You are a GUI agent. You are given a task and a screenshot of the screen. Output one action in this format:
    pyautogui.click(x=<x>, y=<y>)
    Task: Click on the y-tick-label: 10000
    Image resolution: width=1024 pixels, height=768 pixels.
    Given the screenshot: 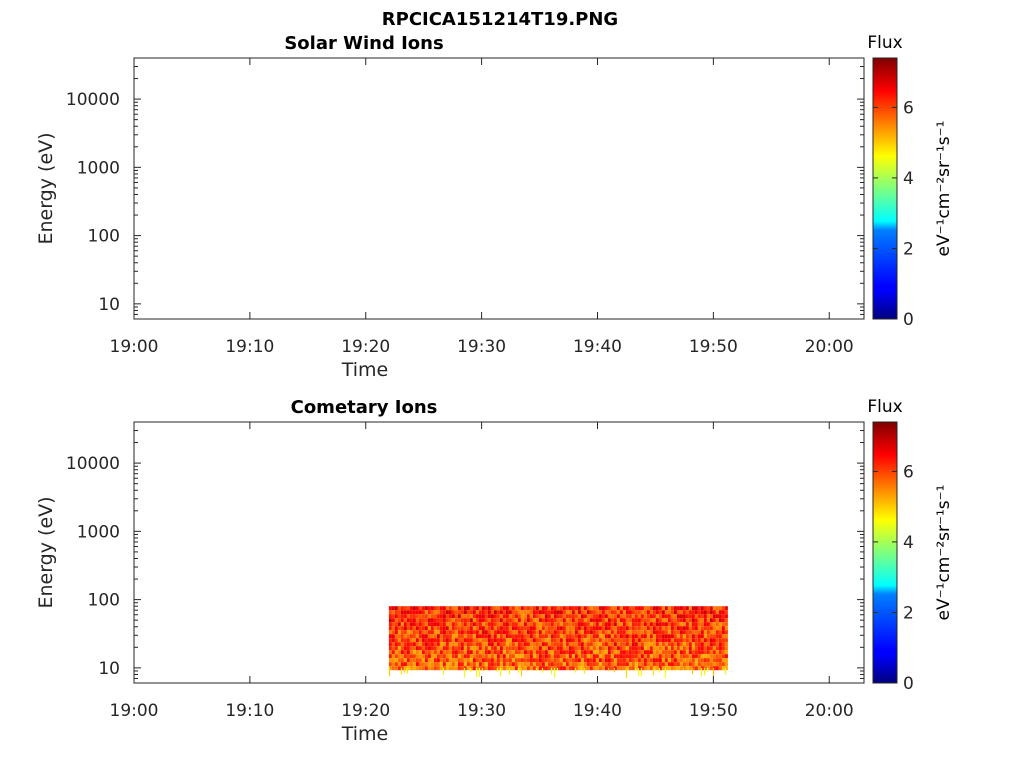 What is the action you would take?
    pyautogui.click(x=93, y=464)
    